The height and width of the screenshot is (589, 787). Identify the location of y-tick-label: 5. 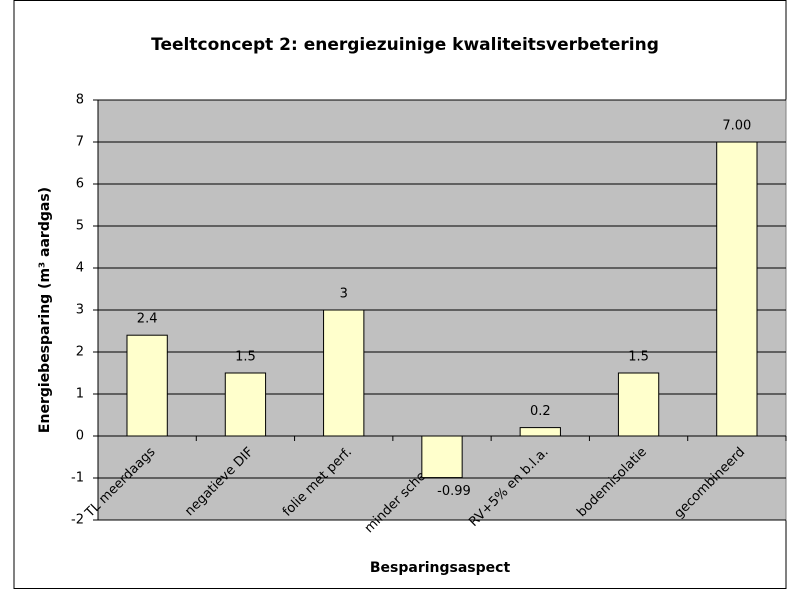
(80, 226).